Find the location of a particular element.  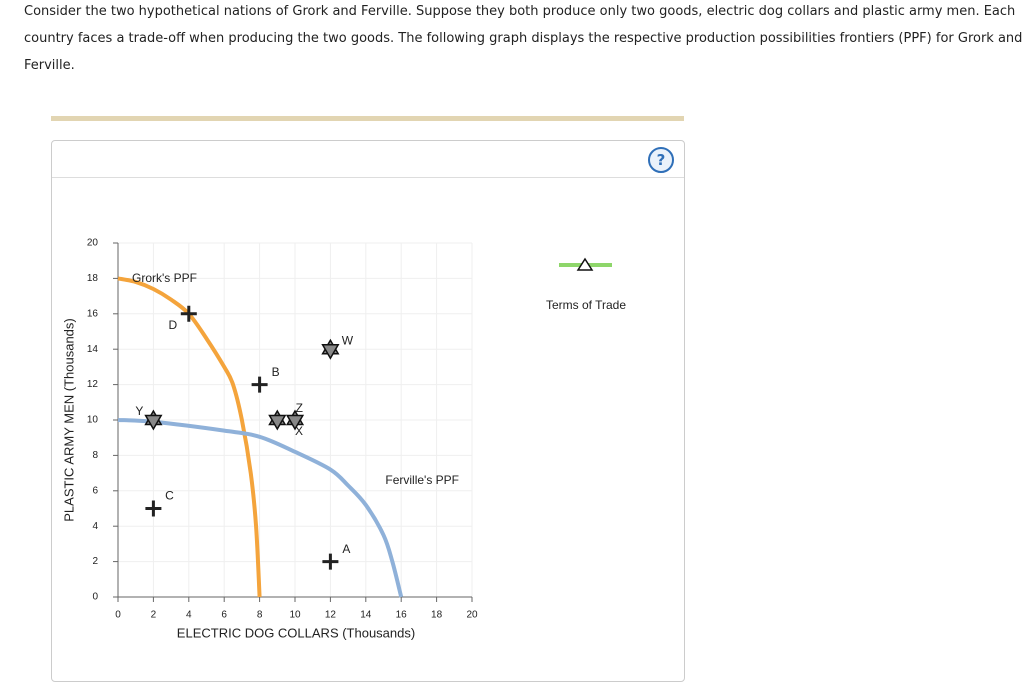

divider-bar is located at coordinates (367, 118).